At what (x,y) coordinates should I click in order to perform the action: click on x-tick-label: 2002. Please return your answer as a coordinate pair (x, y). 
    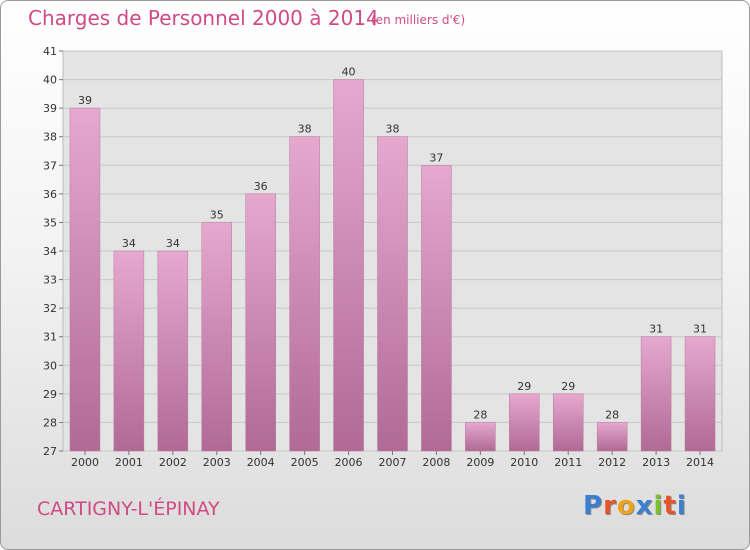
    Looking at the image, I should click on (173, 462).